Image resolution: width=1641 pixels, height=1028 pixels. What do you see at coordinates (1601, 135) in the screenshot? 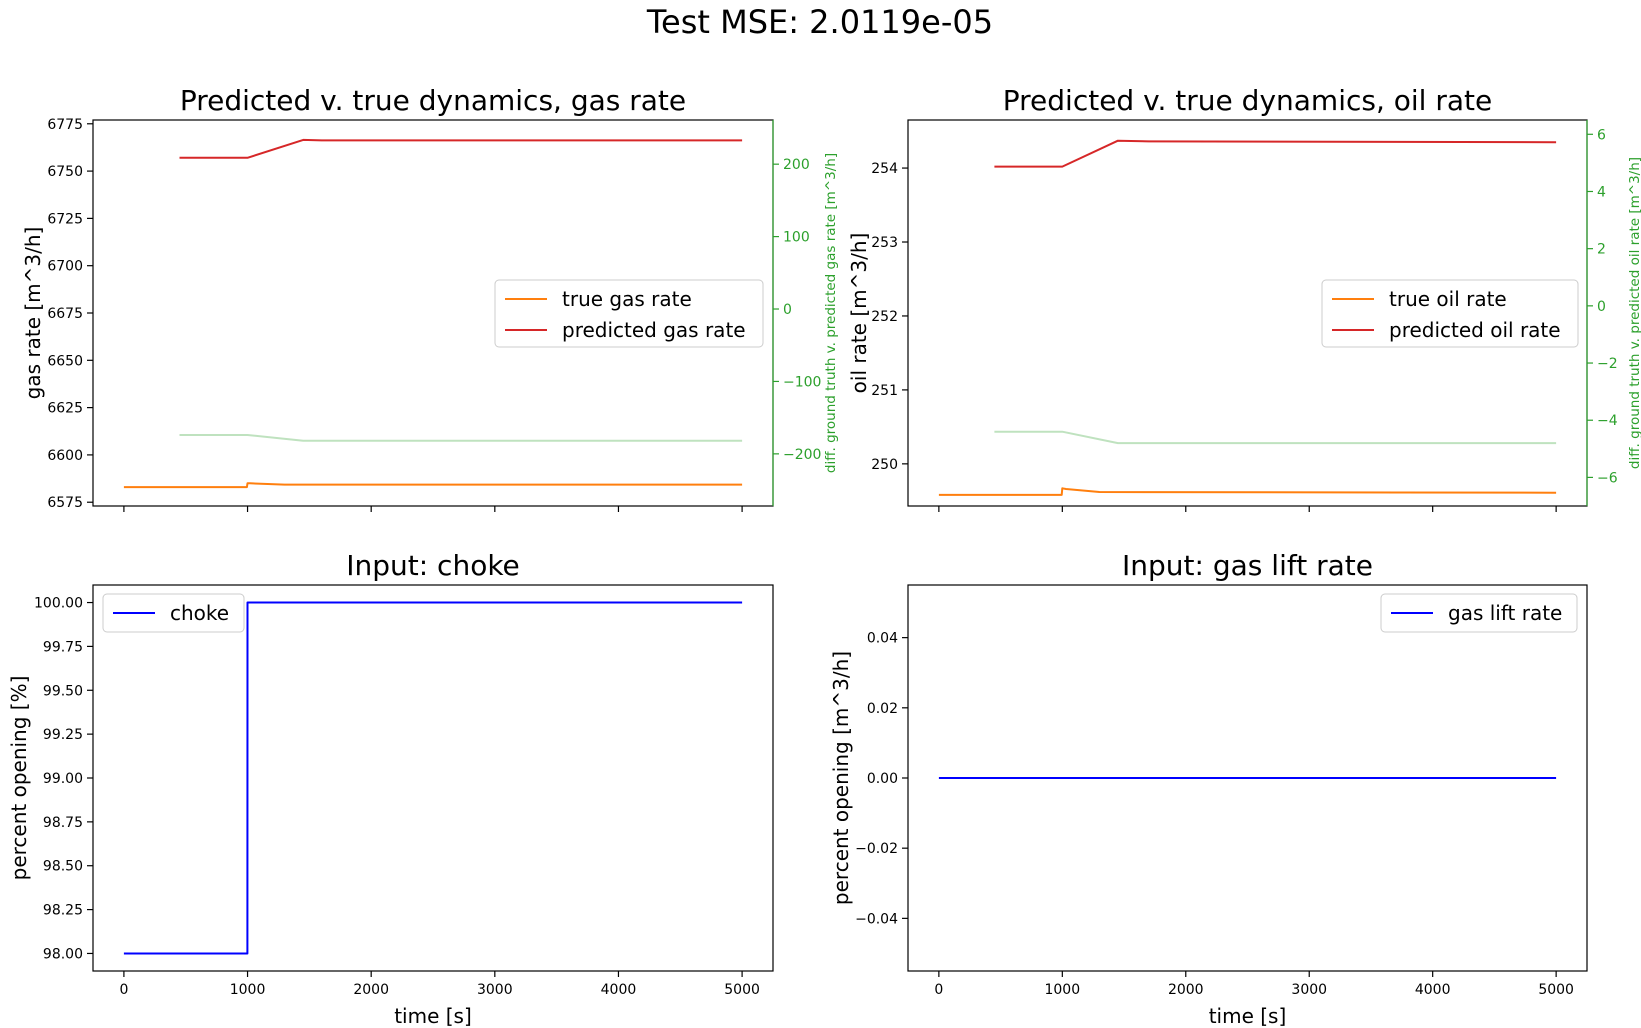
I see `y-tick-label-right: 6` at bounding box center [1601, 135].